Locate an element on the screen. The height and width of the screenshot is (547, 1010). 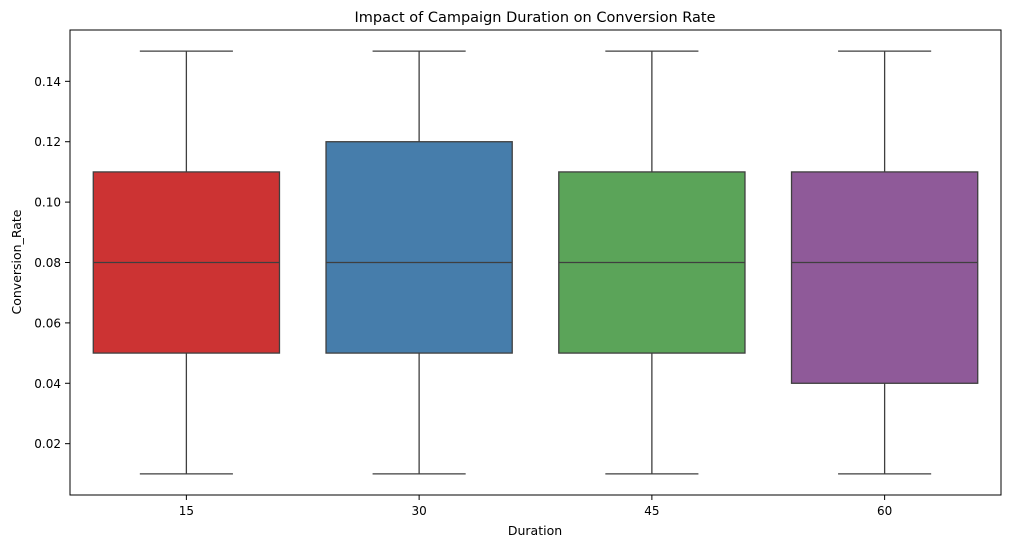
y-tick-label-0.06: 0.06 is located at coordinates (47, 323).